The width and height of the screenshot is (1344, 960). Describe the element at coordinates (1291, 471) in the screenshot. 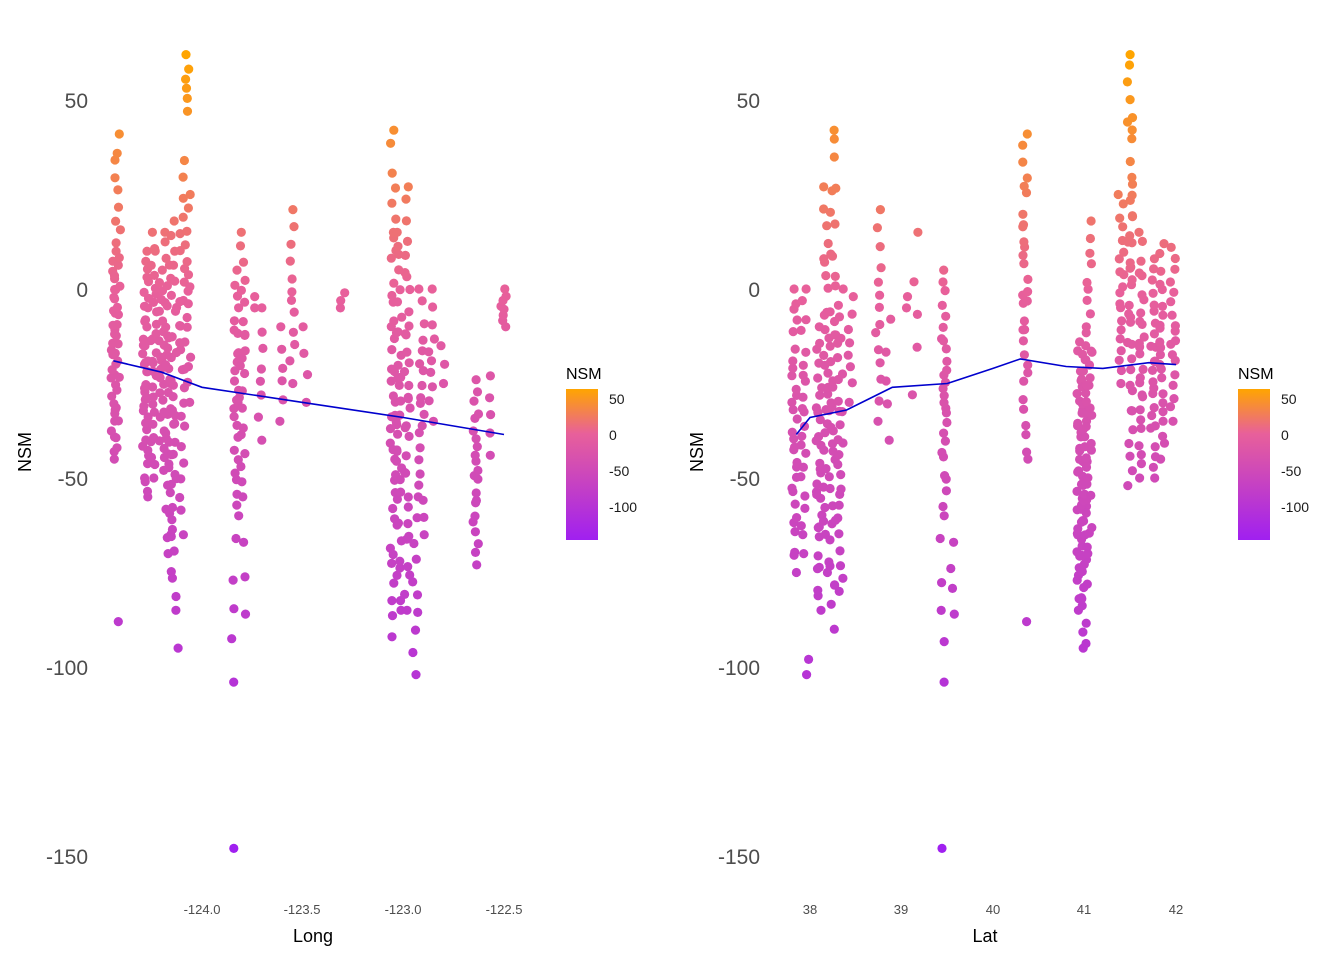

I see `panel-lat-legend-tick-neg50: -50` at that location.